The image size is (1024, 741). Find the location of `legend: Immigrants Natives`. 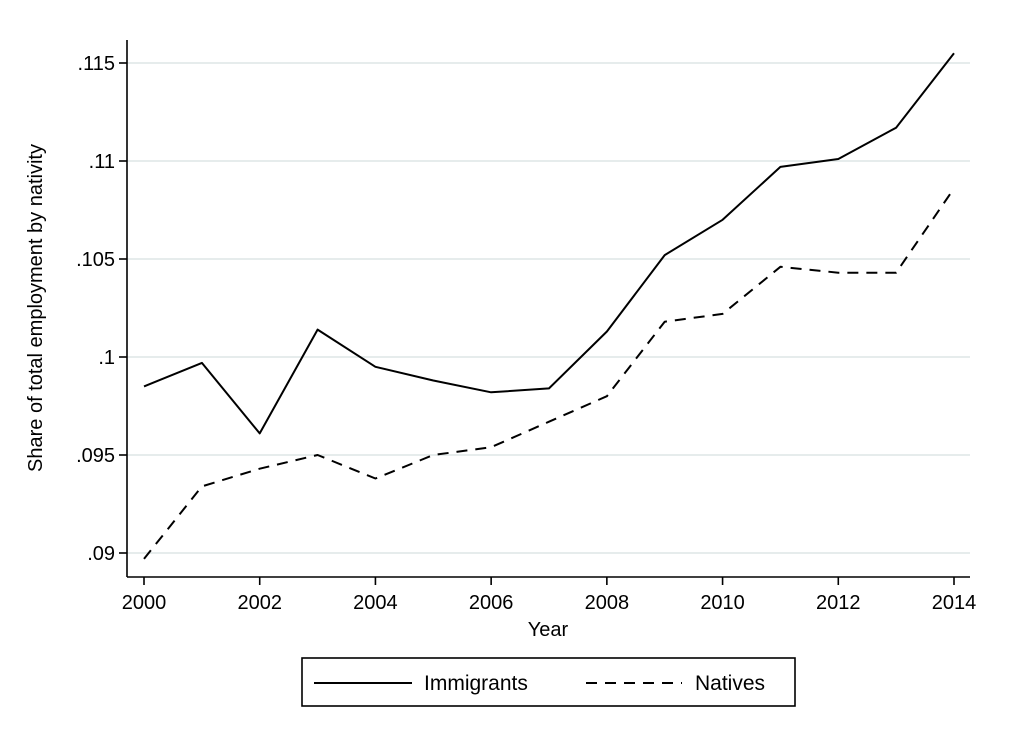

legend: Immigrants Natives is located at coordinates (548, 682).